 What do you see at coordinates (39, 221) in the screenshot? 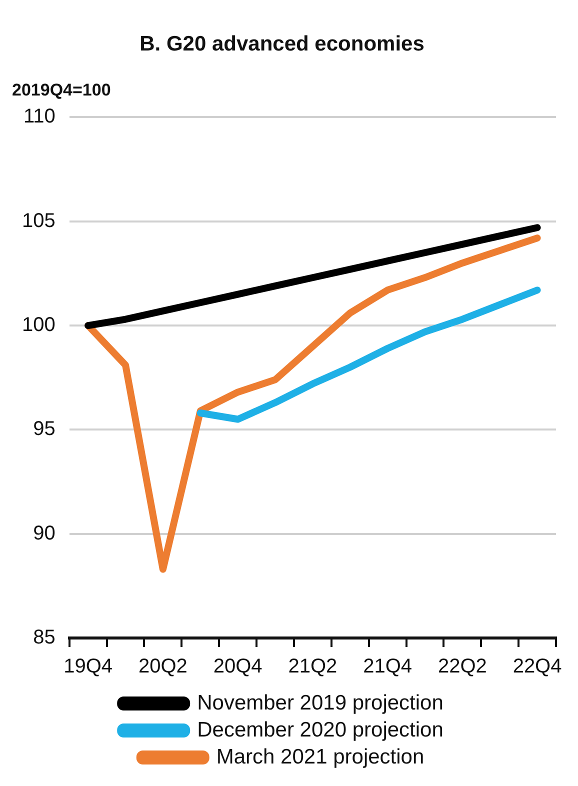
I see `y-tick-label: 105` at bounding box center [39, 221].